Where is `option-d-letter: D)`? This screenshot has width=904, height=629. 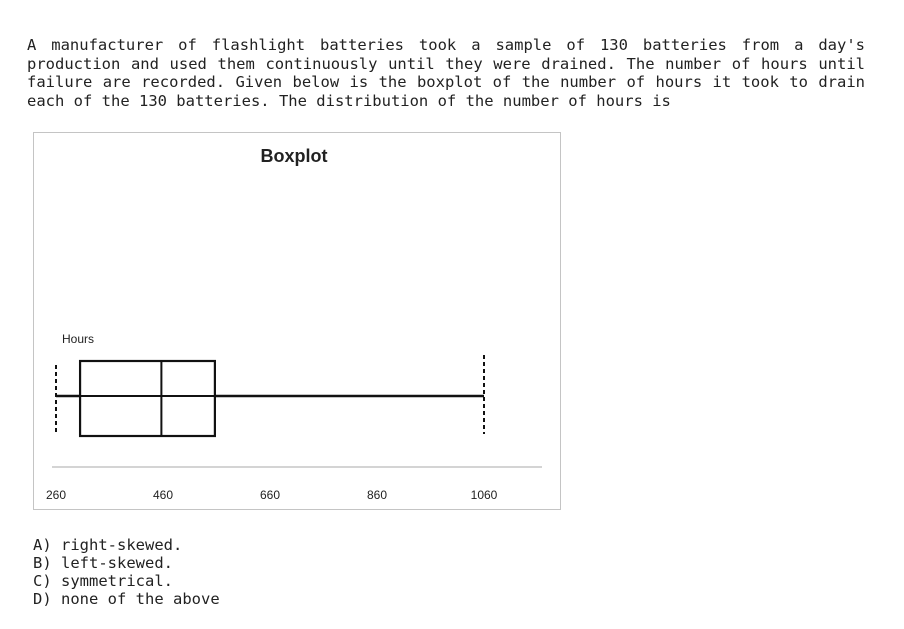 option-d-letter: D) is located at coordinates (42, 599).